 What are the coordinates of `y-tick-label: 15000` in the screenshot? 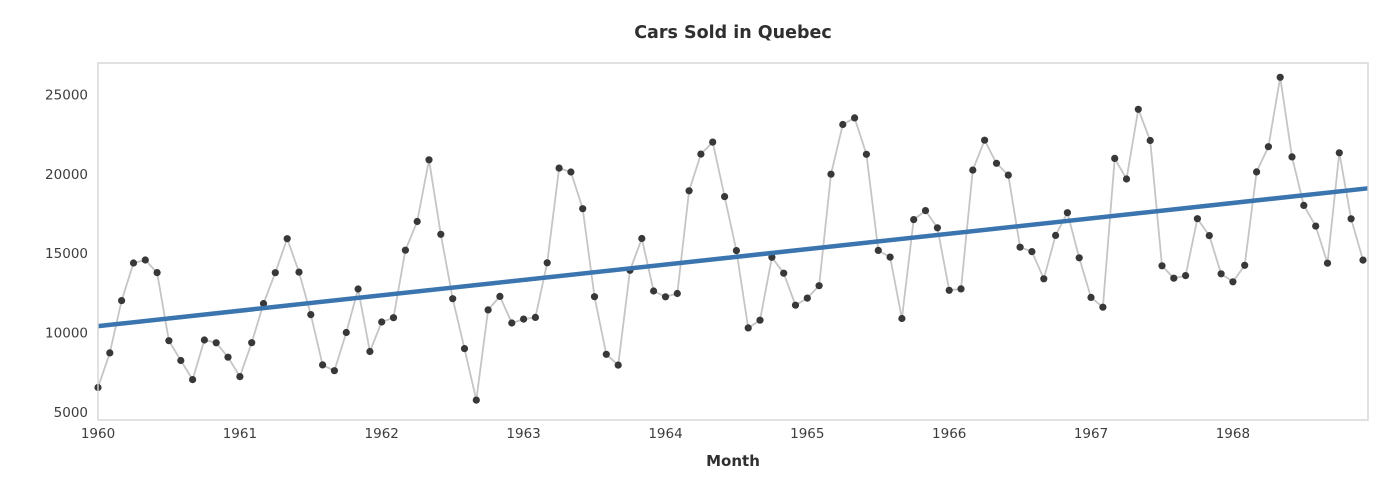 It's located at (66, 254).